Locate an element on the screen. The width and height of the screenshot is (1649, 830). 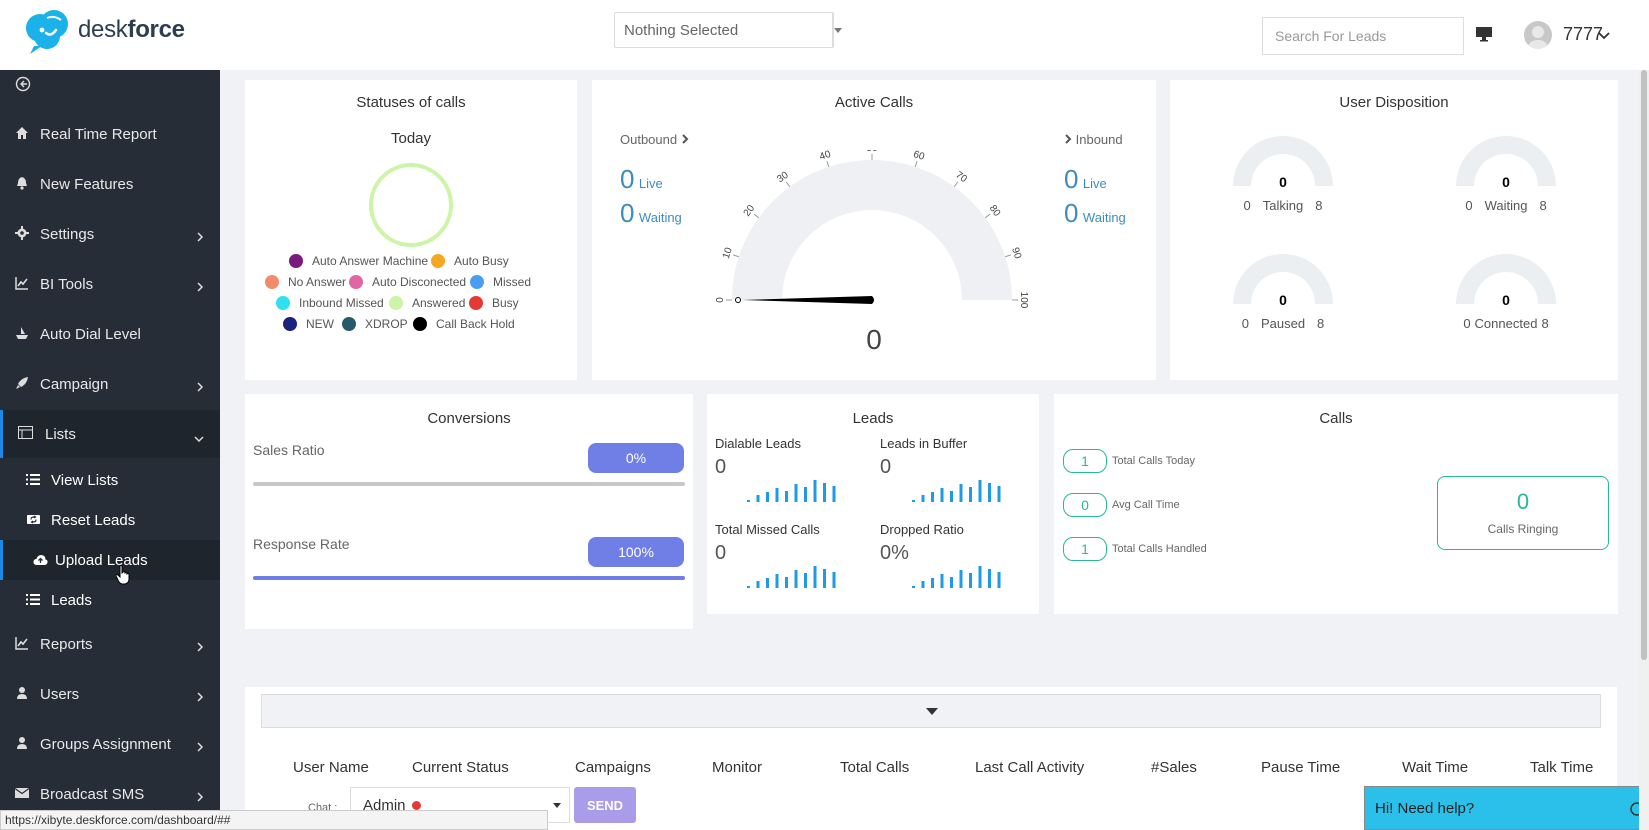
legend-item: Answered is located at coordinates (427, 303).